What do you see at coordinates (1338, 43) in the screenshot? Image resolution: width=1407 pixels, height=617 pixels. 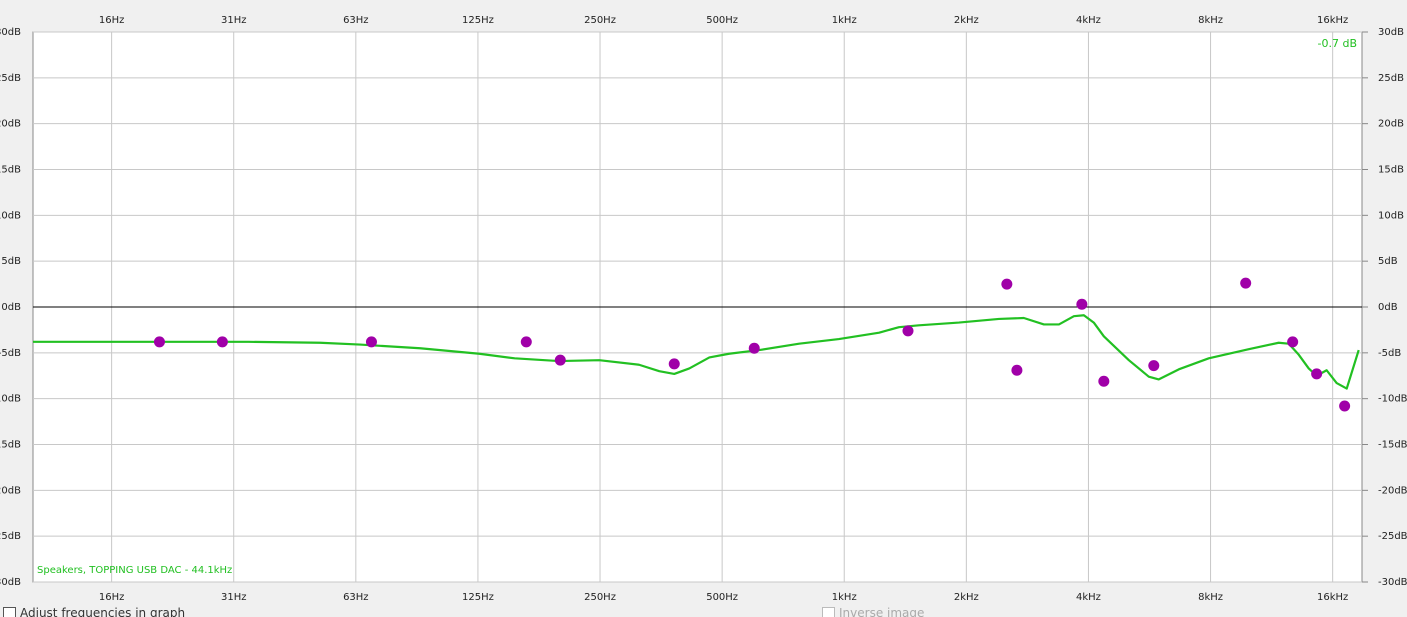 I see `annotation: -0.7 dB` at bounding box center [1338, 43].